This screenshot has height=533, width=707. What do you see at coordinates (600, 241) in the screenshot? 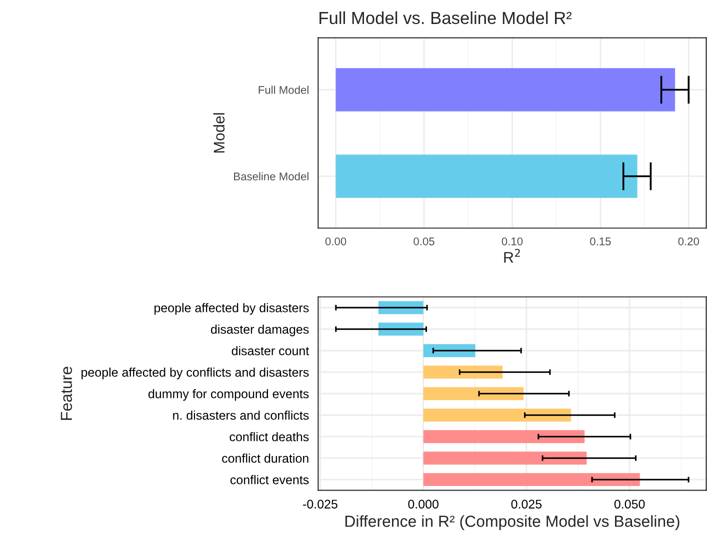
I see `x-tick-label: 0.15` at bounding box center [600, 241].